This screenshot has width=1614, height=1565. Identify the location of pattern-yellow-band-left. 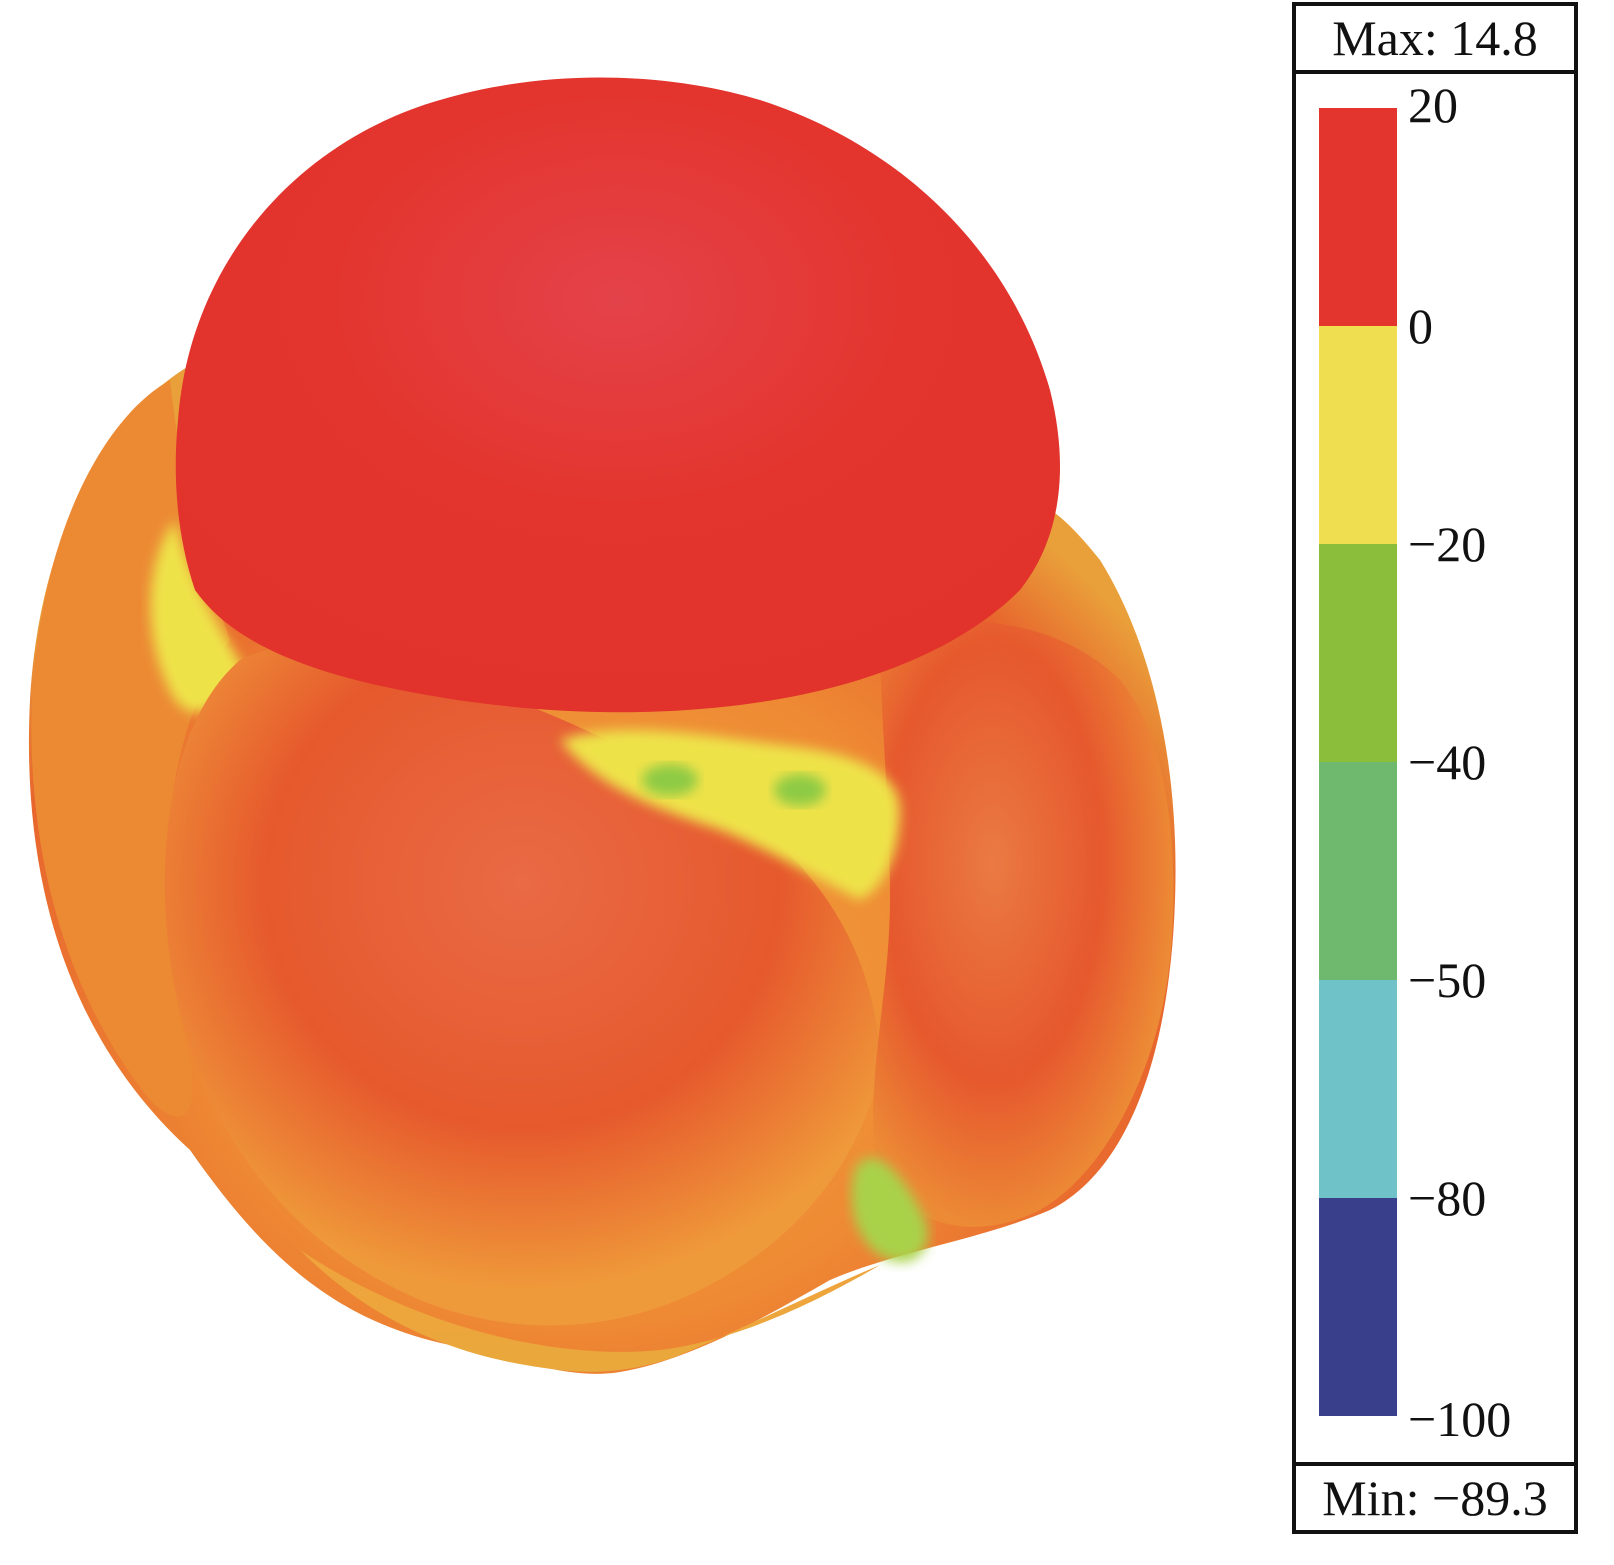
(197, 616).